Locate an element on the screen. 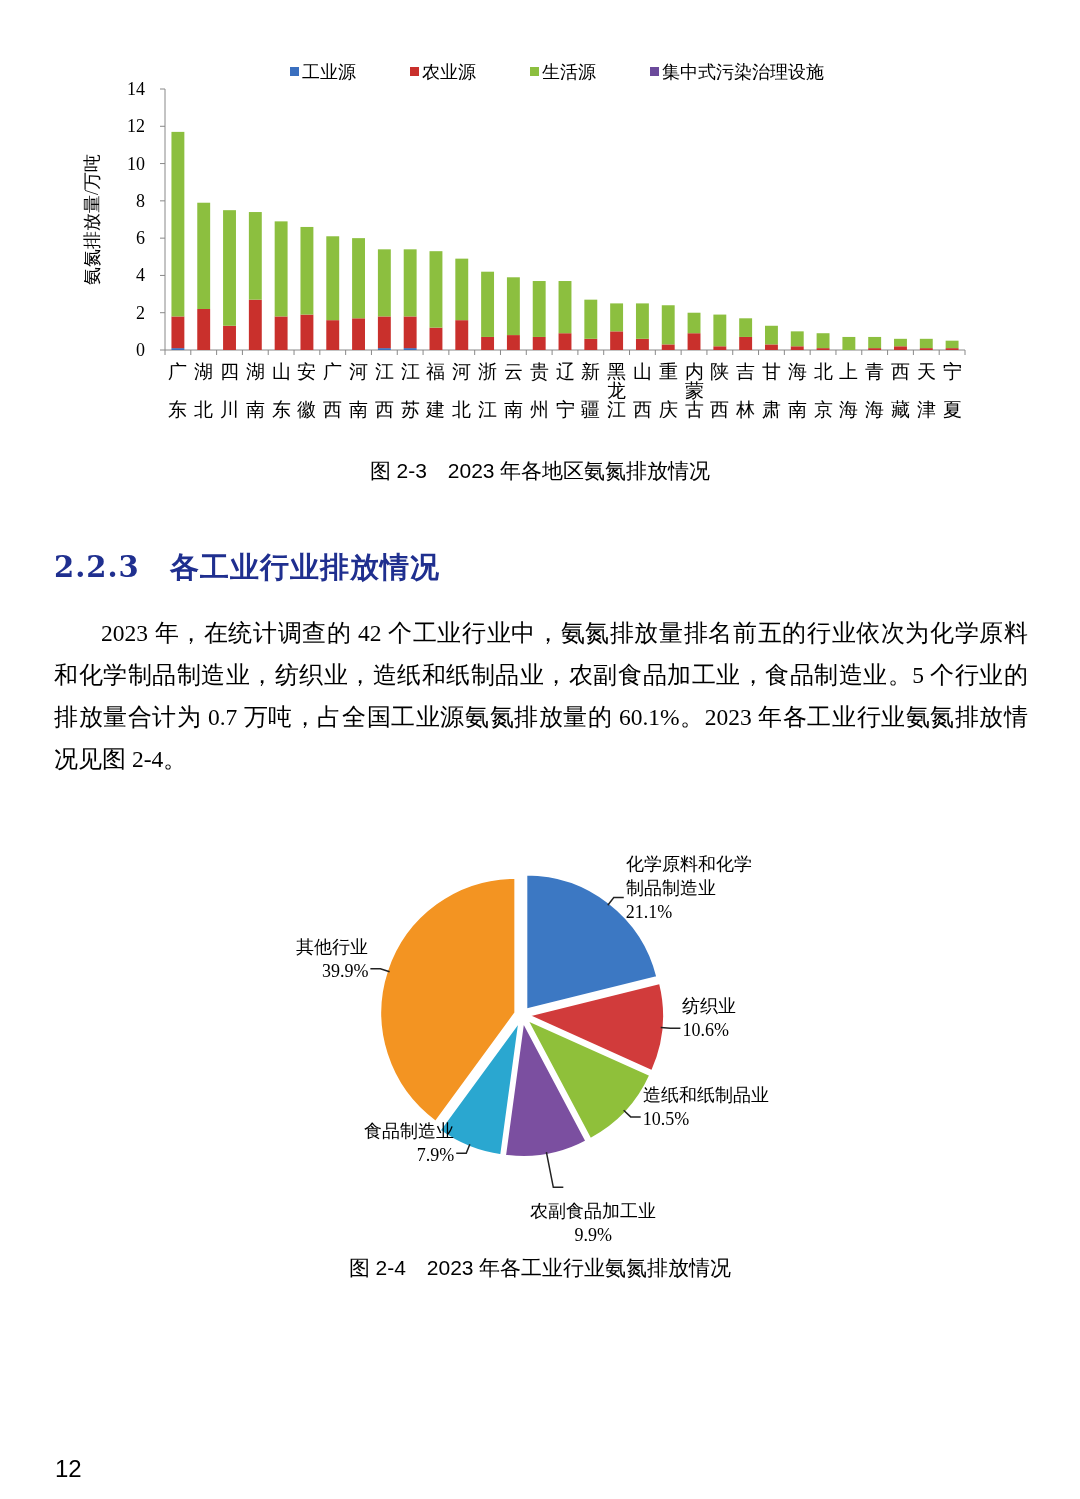 The image size is (1080, 1499). data-label: 10.6% is located at coordinates (705, 1030).